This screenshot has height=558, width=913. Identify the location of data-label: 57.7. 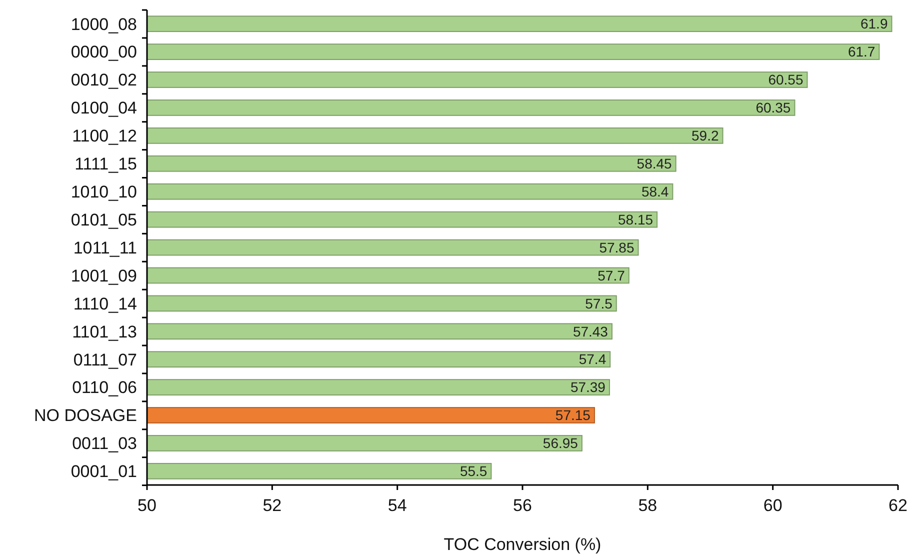
(612, 275).